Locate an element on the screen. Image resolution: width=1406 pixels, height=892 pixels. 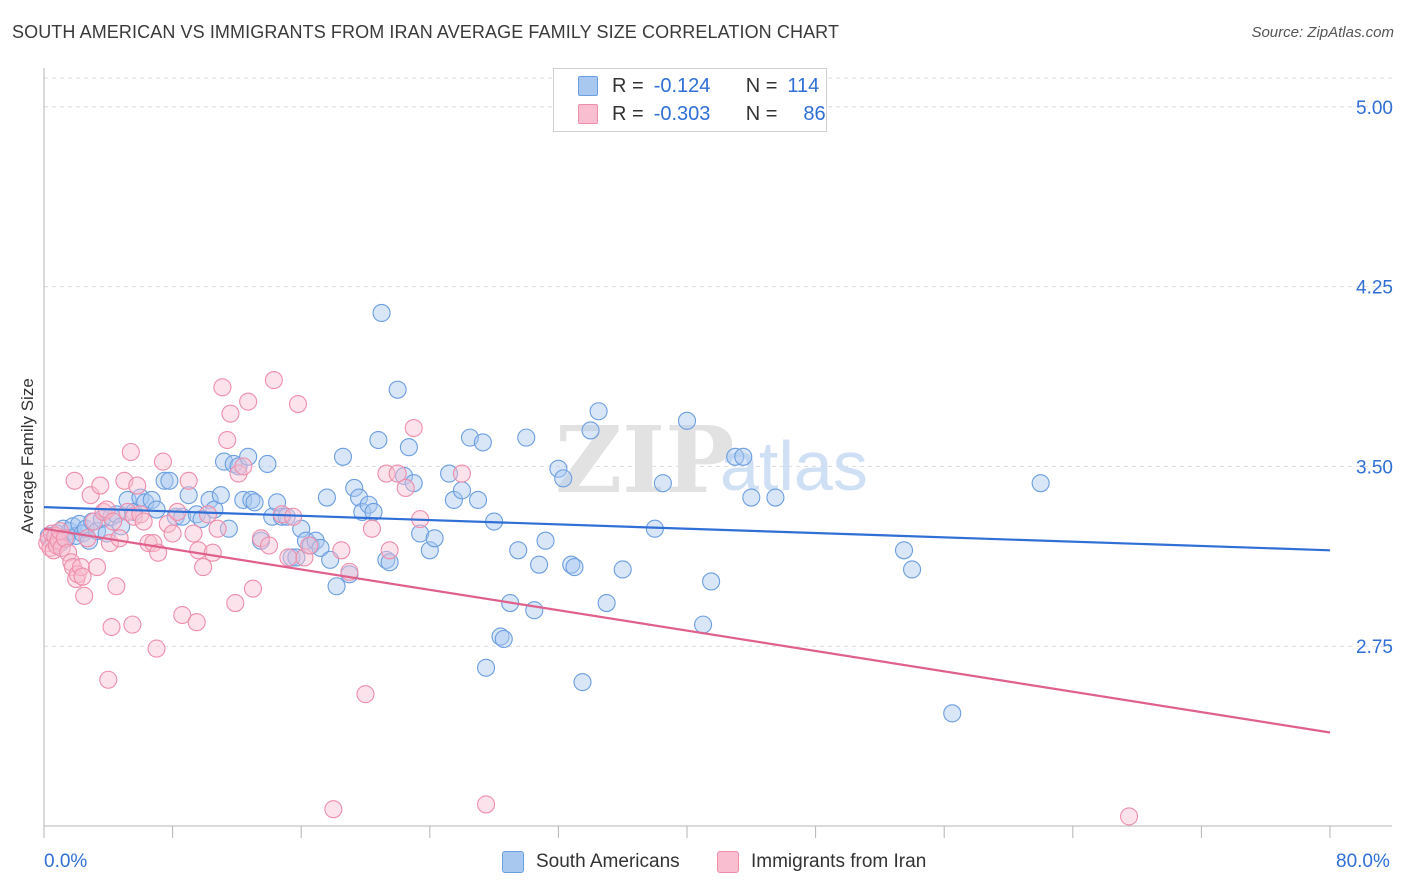
y-axis-label: Average Family Size is located at coordinates (27, 456).